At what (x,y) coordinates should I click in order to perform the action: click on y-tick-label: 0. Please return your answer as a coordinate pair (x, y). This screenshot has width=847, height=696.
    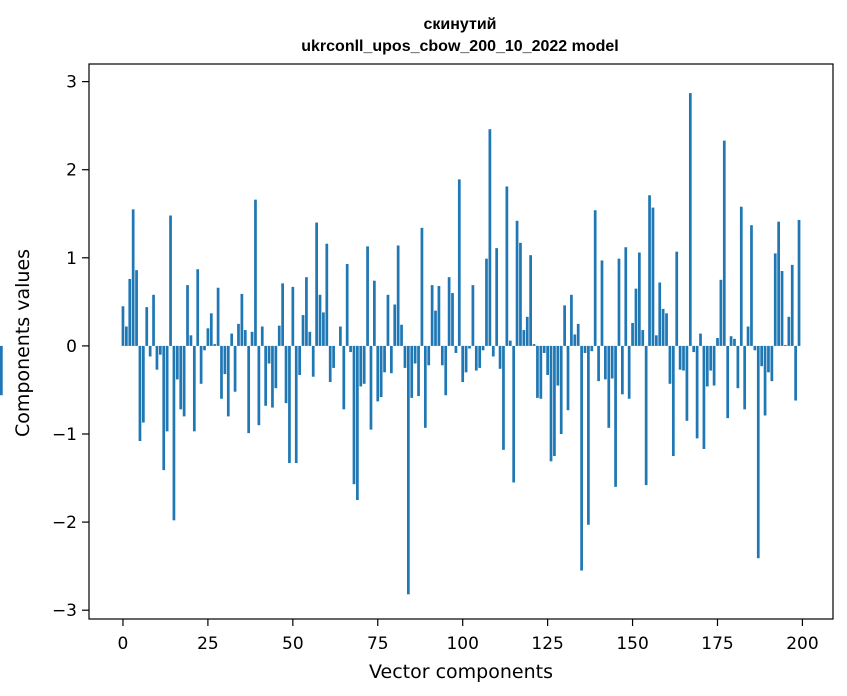
    Looking at the image, I should click on (71, 347).